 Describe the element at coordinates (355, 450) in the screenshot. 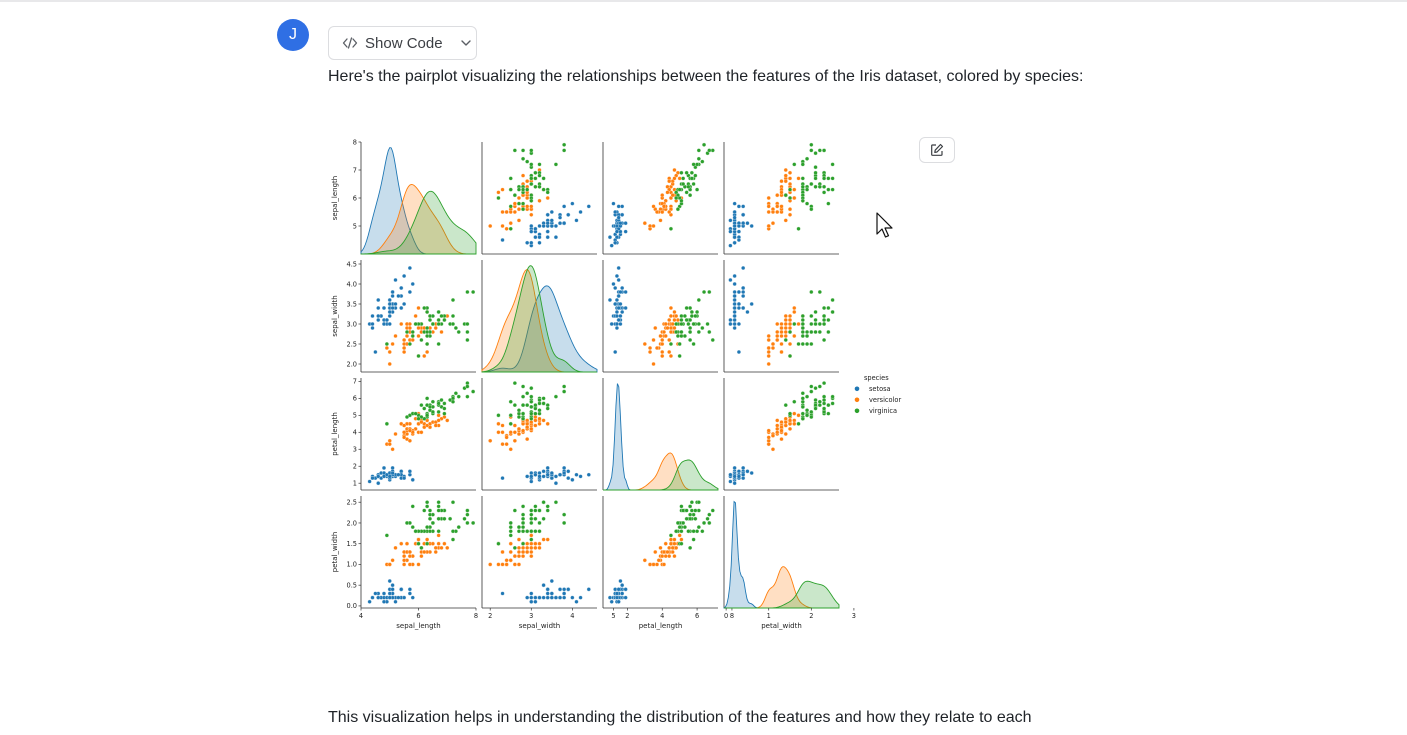

I see `y-tick-label-petal-length: 3` at that location.